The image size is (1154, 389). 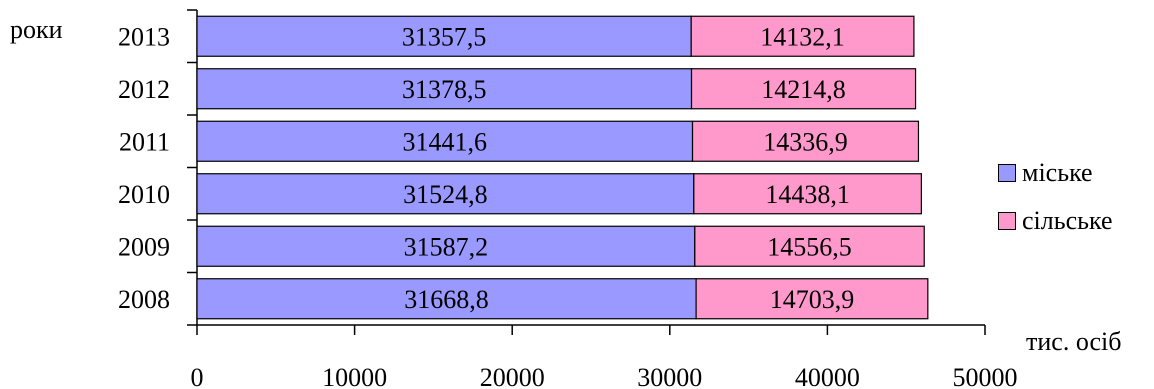 I want to click on data-label-rural: 14703,9, so click(x=812, y=299).